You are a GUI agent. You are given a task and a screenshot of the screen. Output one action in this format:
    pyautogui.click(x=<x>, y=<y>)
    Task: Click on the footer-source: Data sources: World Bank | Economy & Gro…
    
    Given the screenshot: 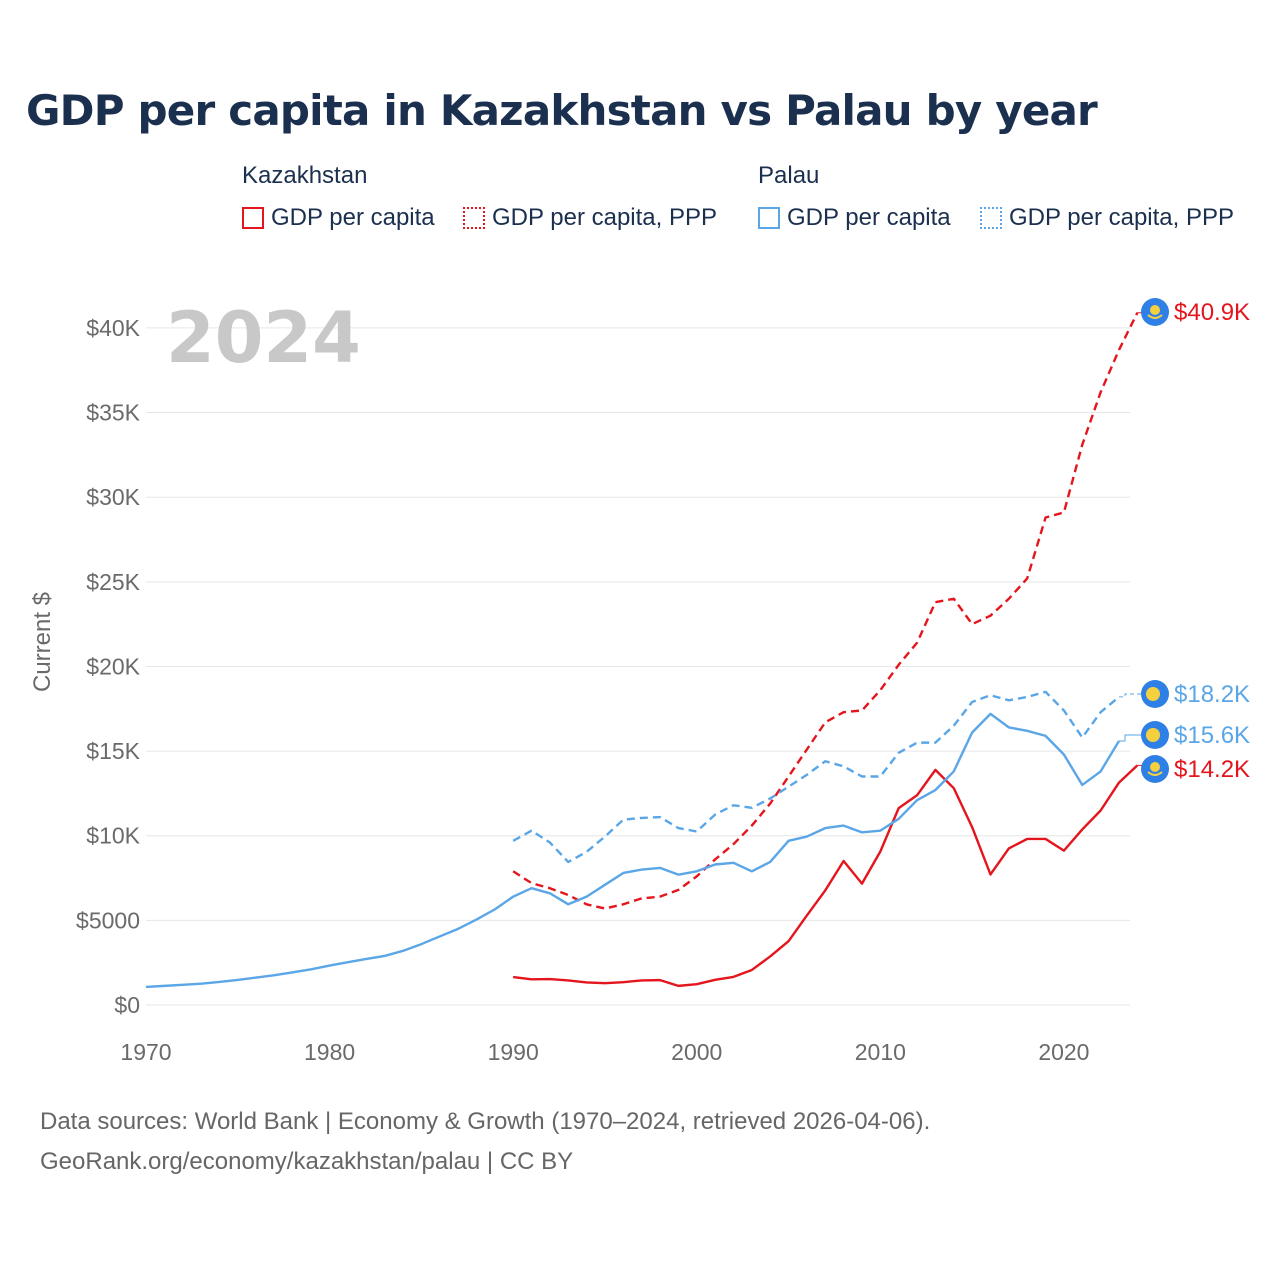 What is the action you would take?
    pyautogui.click(x=485, y=1121)
    